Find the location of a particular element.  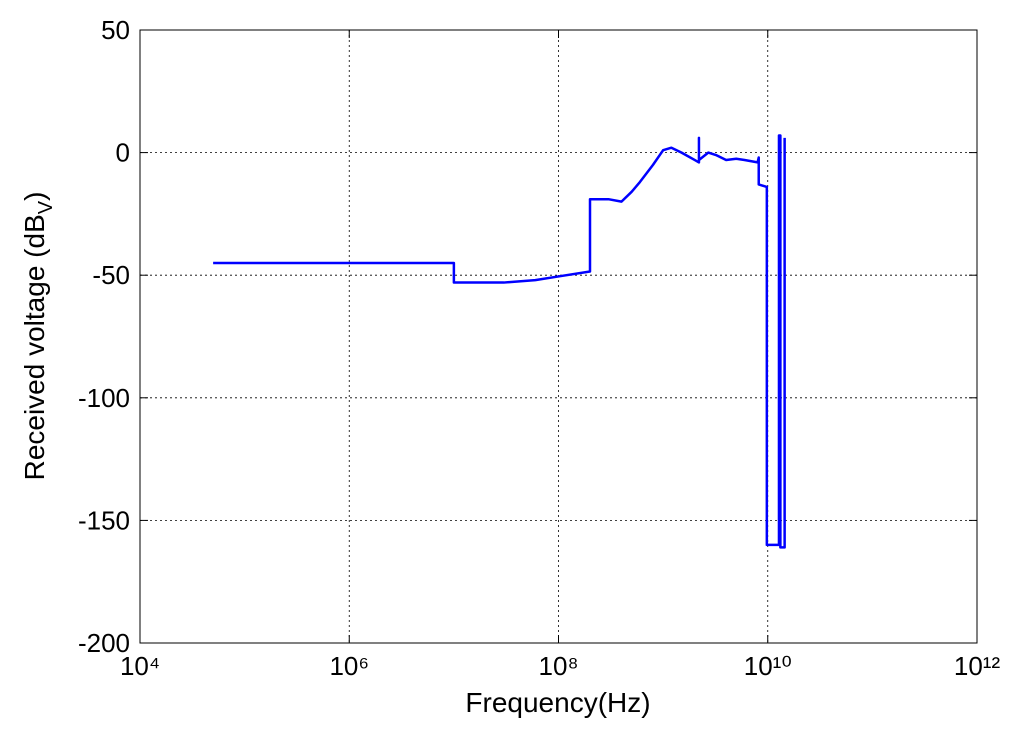

y-tick-label: -150 is located at coordinates (104, 520).